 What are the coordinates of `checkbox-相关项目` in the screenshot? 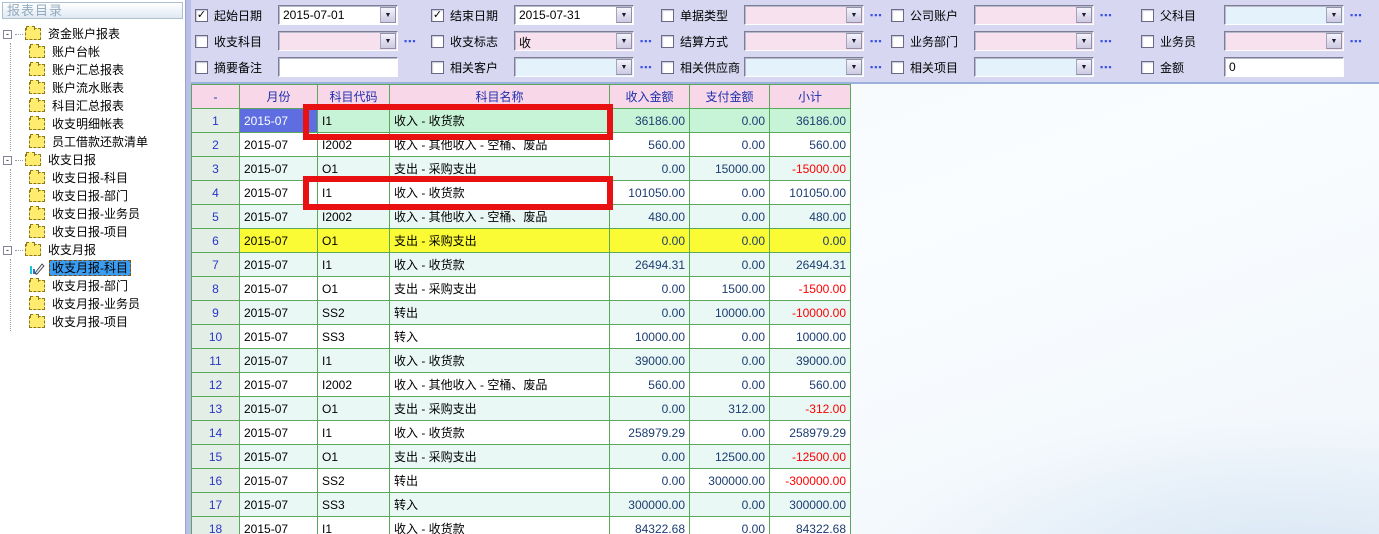 It's located at (897, 67).